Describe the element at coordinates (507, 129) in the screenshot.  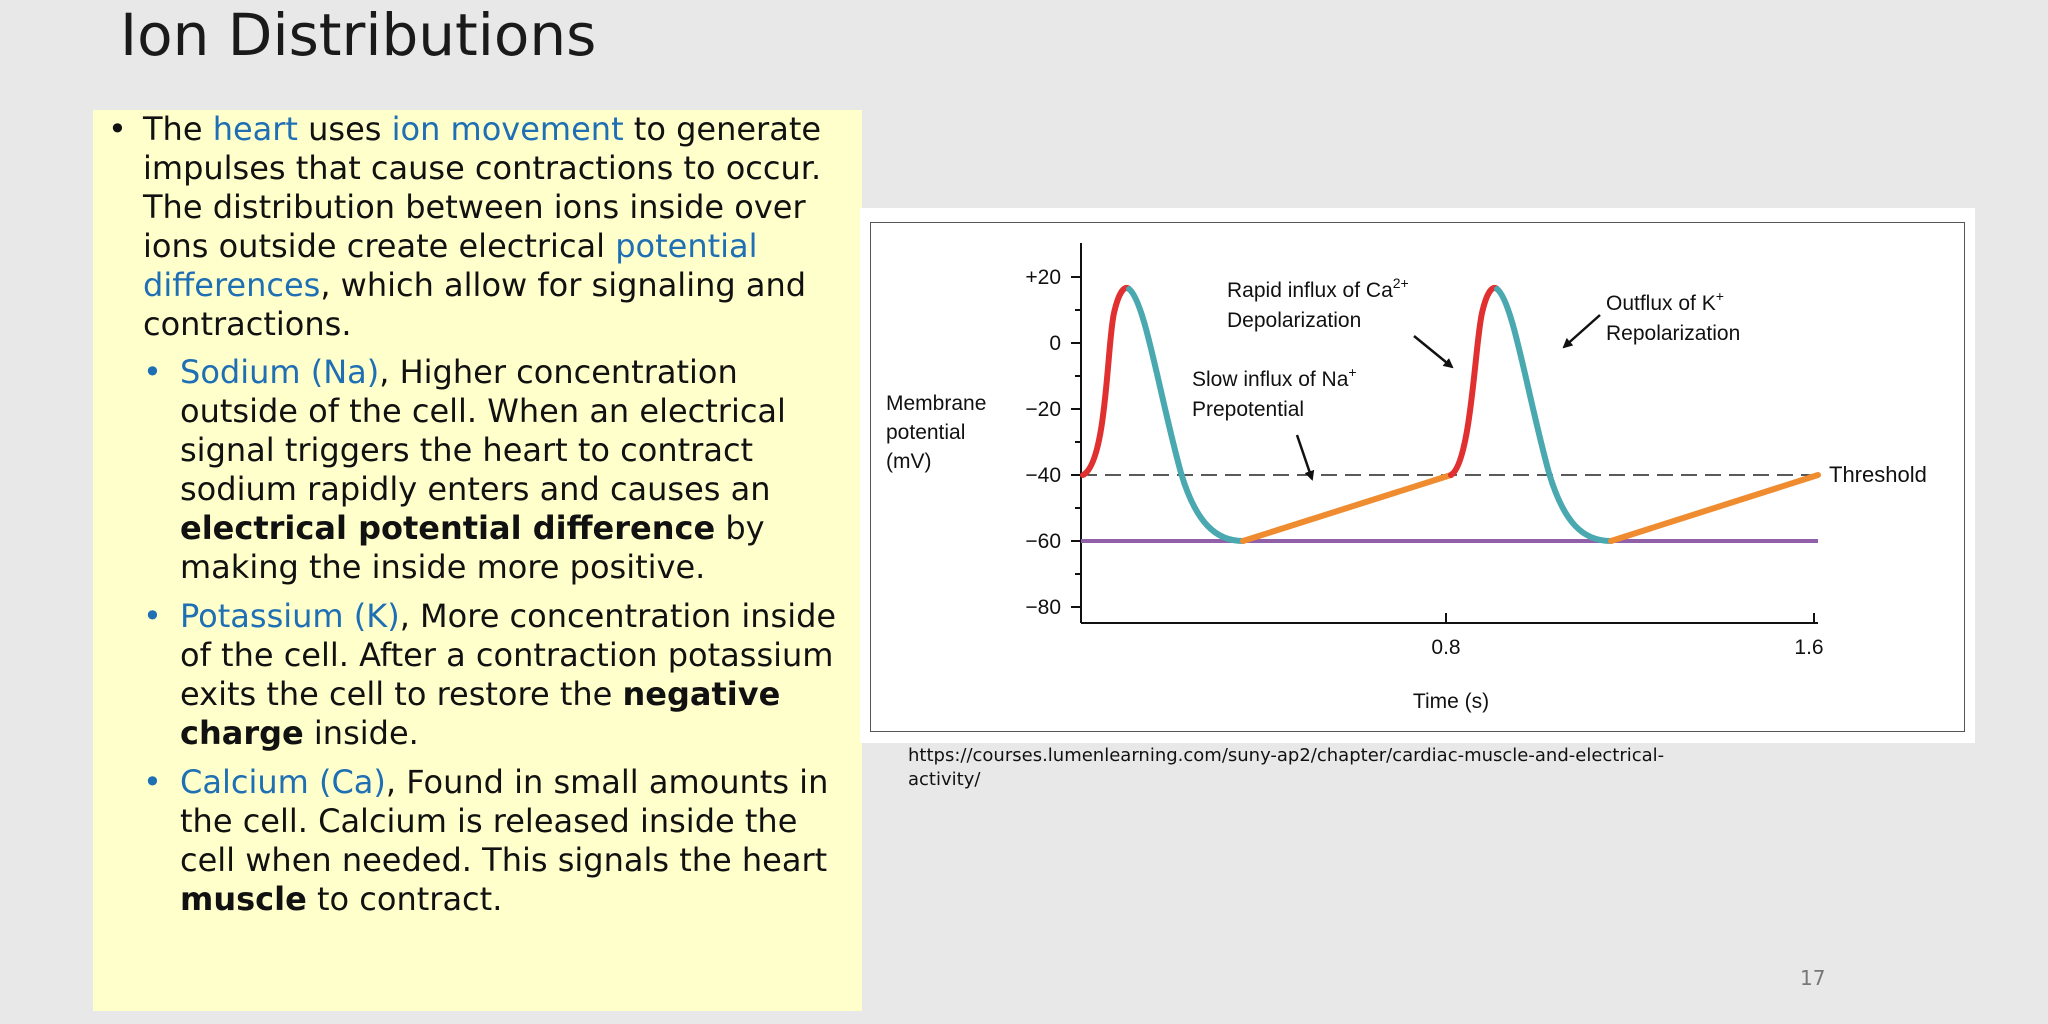
I see `ion-movement-link: ion movement` at that location.